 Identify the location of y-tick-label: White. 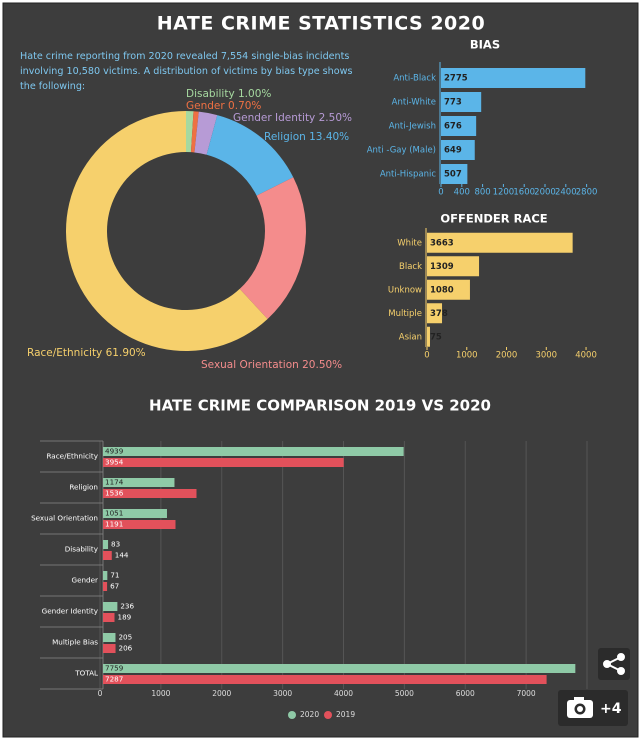
(409, 243).